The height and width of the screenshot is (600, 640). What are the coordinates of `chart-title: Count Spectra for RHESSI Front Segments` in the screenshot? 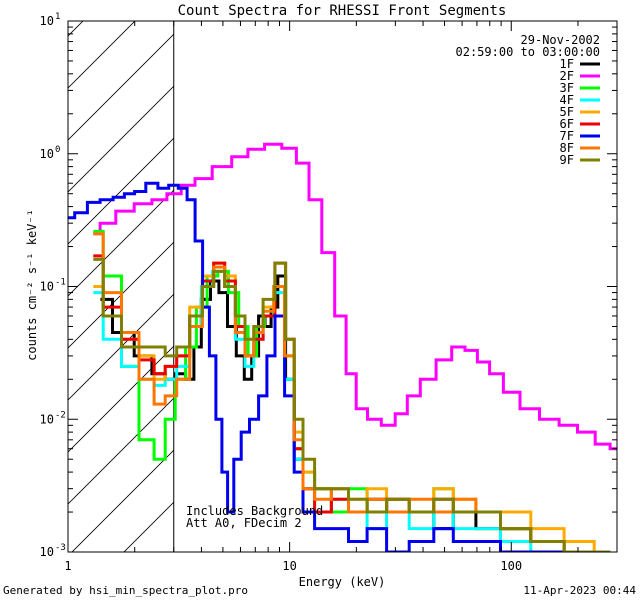 It's located at (342, 11).